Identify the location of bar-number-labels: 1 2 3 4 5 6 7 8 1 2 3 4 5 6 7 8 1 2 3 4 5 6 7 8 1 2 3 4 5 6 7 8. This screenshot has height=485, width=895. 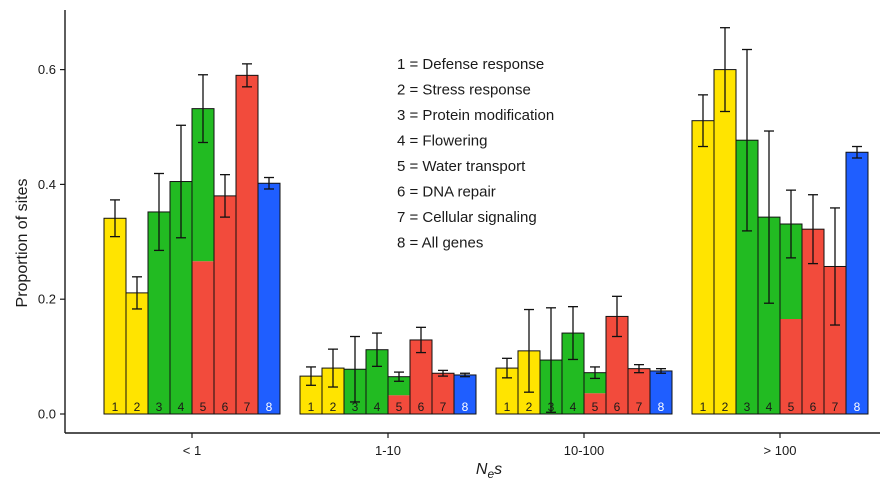
(486, 407).